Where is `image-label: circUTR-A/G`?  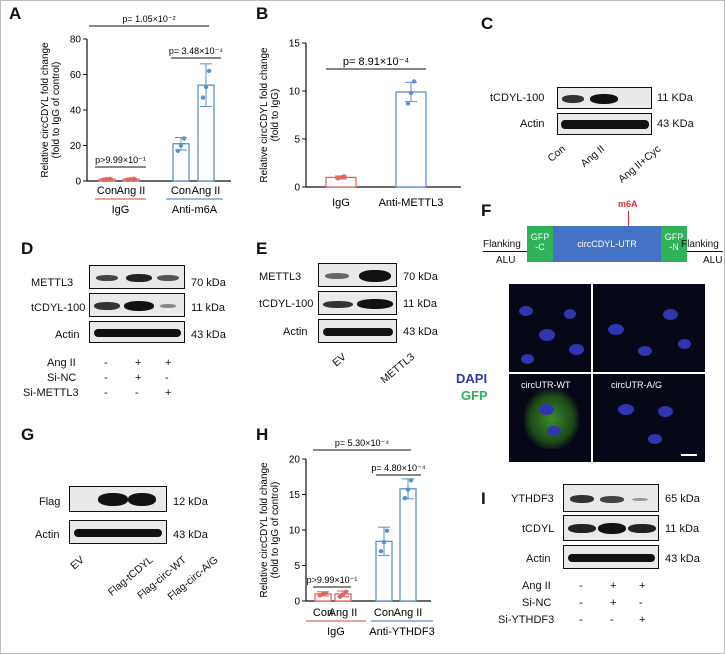 image-label: circUTR-A/G is located at coordinates (636, 385).